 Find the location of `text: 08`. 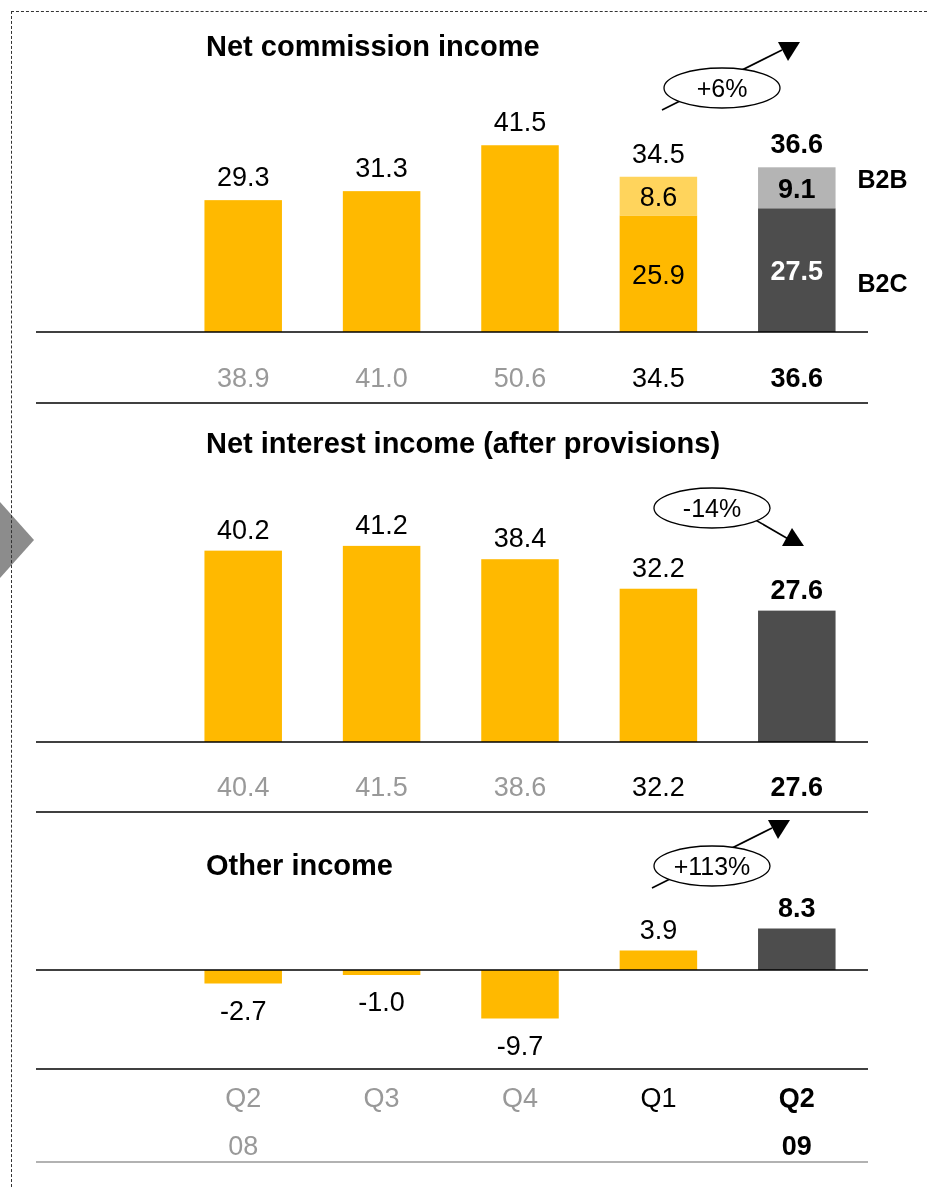

text: 08 is located at coordinates (243, 1146).